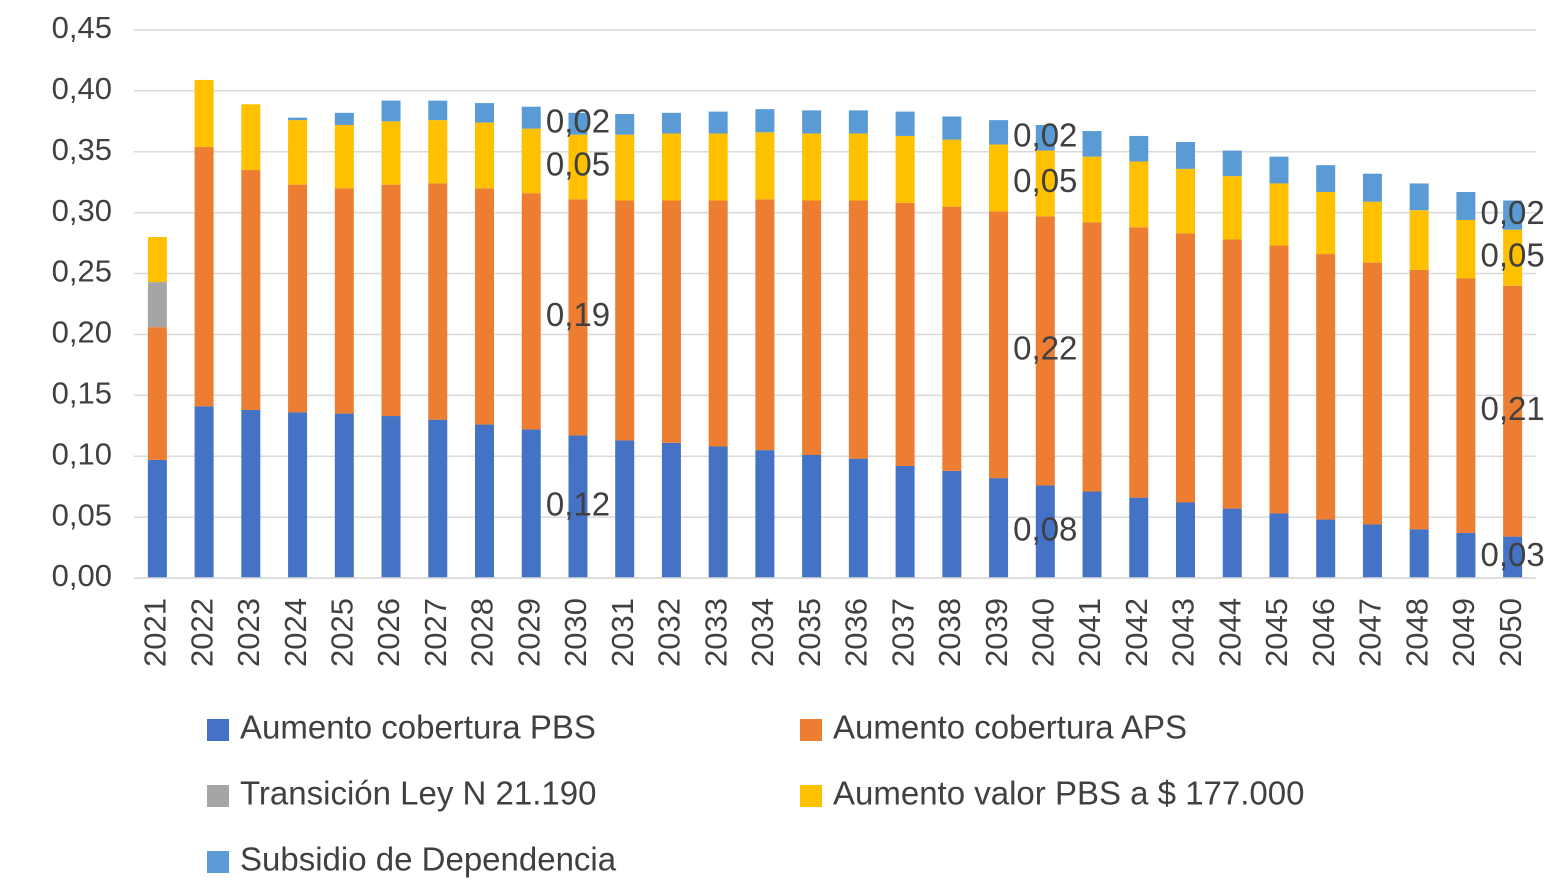 Image resolution: width=1552 pixels, height=884 pixels. Describe the element at coordinates (809, 632) in the screenshot. I see `x-tick-label: 2035` at that location.